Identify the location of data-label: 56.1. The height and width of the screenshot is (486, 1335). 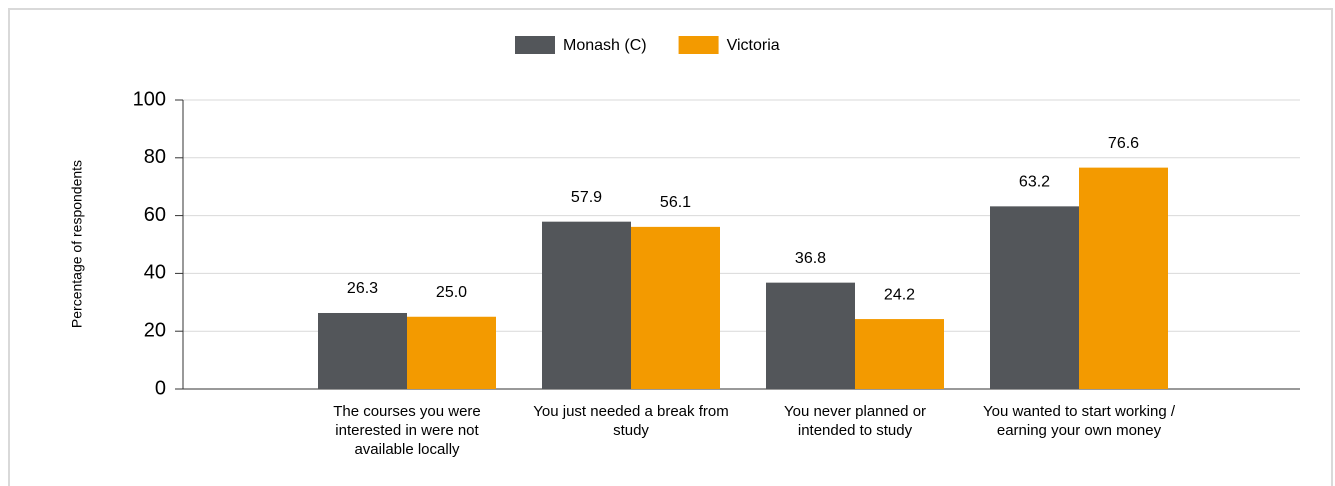
(675, 202).